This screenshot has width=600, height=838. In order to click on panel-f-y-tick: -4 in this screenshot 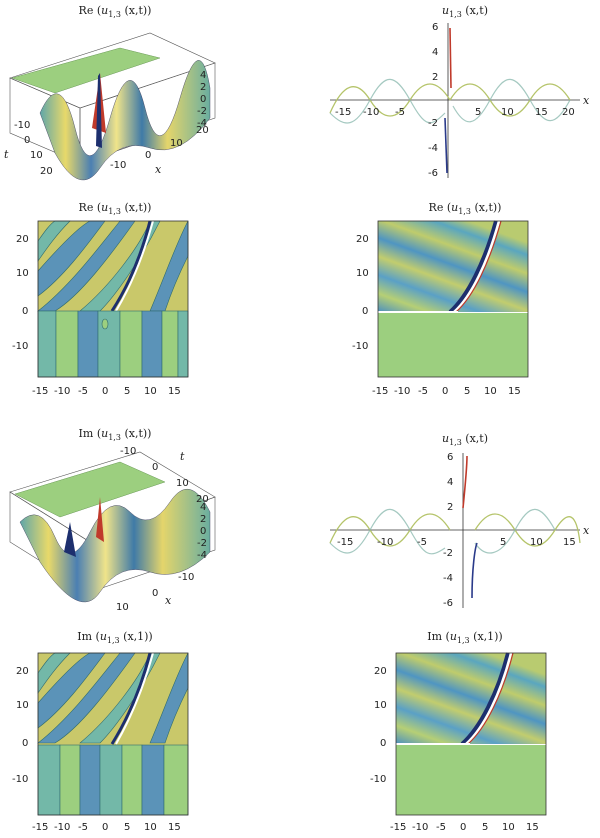, I will do `click(448, 578)`.